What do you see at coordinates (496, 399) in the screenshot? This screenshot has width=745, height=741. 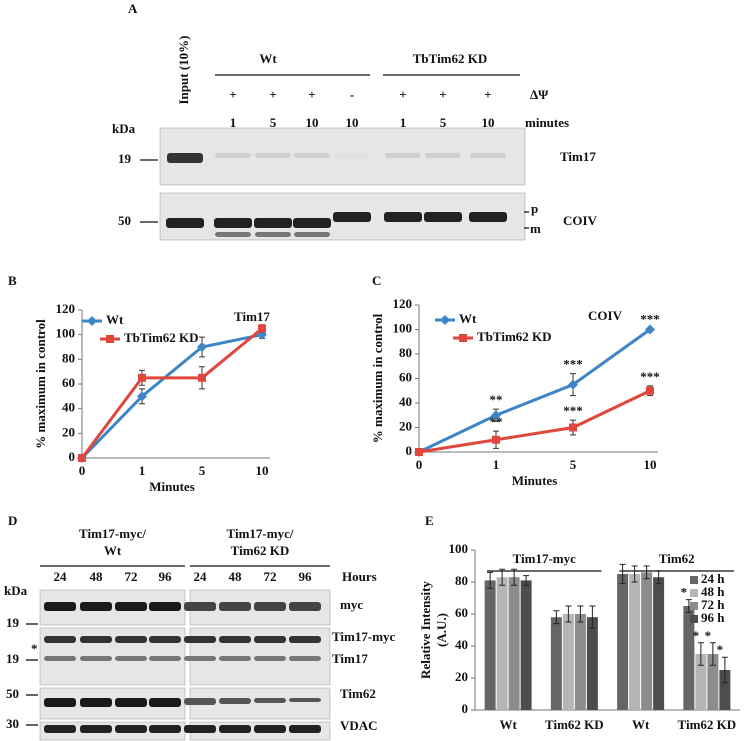 I see `significance: **` at bounding box center [496, 399].